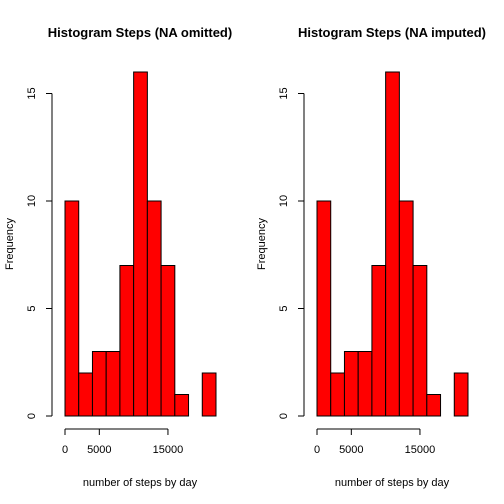 This screenshot has height=504, width=504. What do you see at coordinates (392, 32) in the screenshot?
I see `chart-title: Histogram Steps (NA imputed)` at bounding box center [392, 32].